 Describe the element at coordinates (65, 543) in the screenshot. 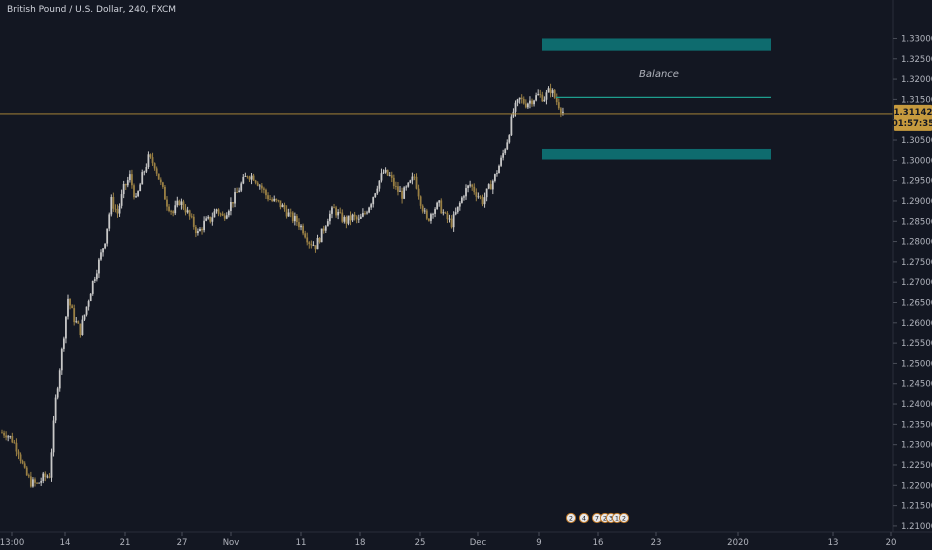

I see `time-tick-label: 14` at that location.